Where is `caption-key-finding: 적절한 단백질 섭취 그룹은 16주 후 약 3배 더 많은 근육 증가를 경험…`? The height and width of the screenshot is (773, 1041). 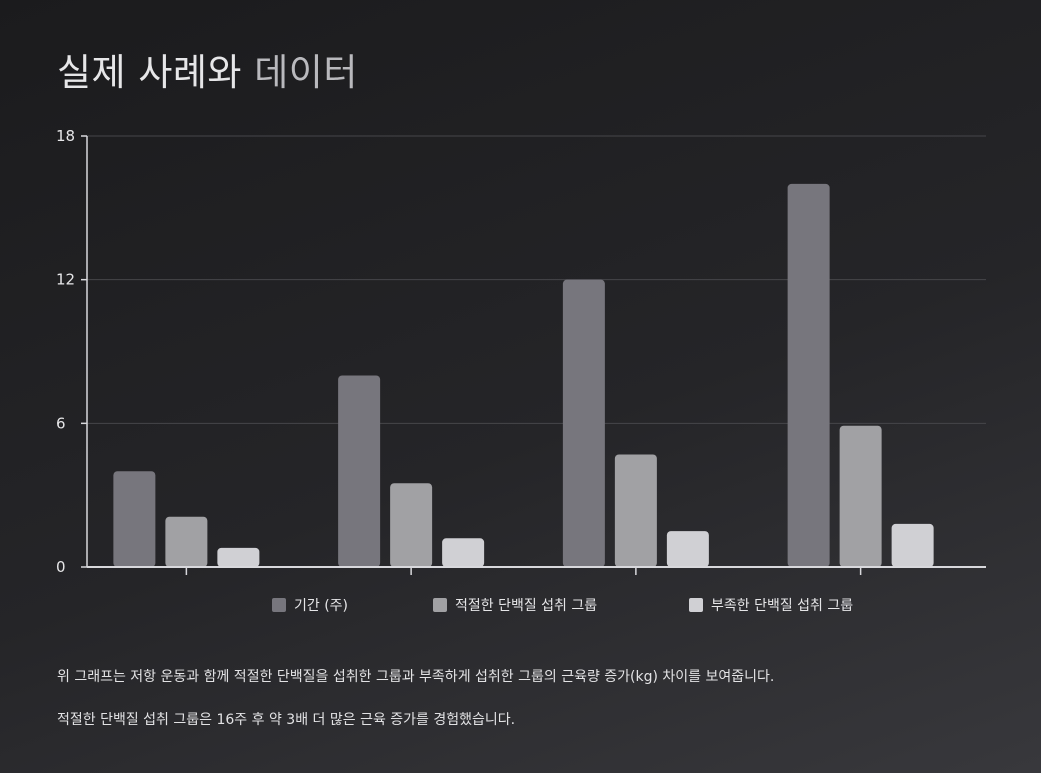 caption-key-finding: 적절한 단백질 섭취 그룹은 16주 후 약 3배 더 많은 근육 증가를 경험… is located at coordinates (286, 720).